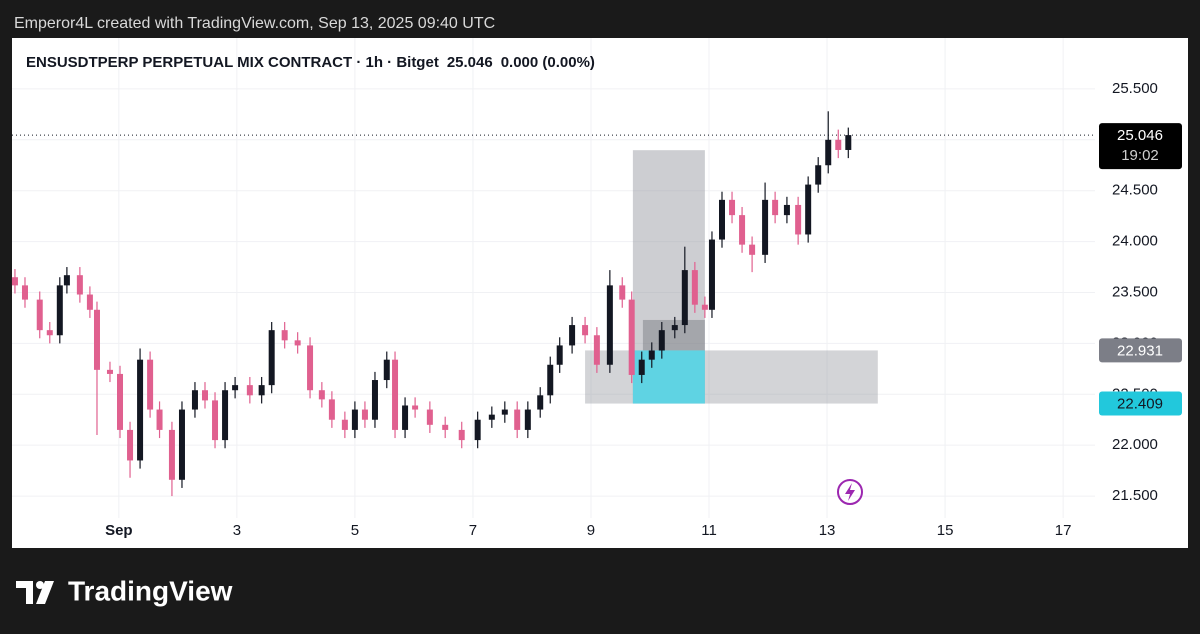 The image size is (1200, 634). What do you see at coordinates (150, 590) in the screenshot?
I see `brand-name: TradingView` at bounding box center [150, 590].